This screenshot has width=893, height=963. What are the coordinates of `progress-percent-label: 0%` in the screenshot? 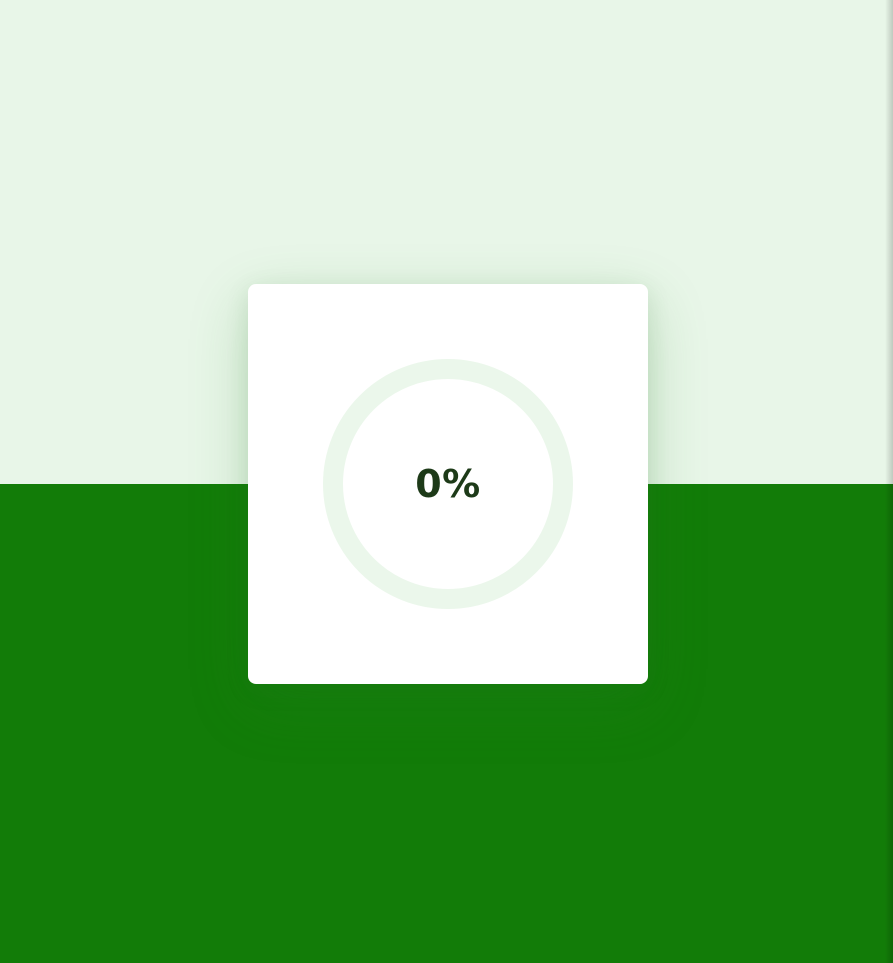 It's located at (448, 484).